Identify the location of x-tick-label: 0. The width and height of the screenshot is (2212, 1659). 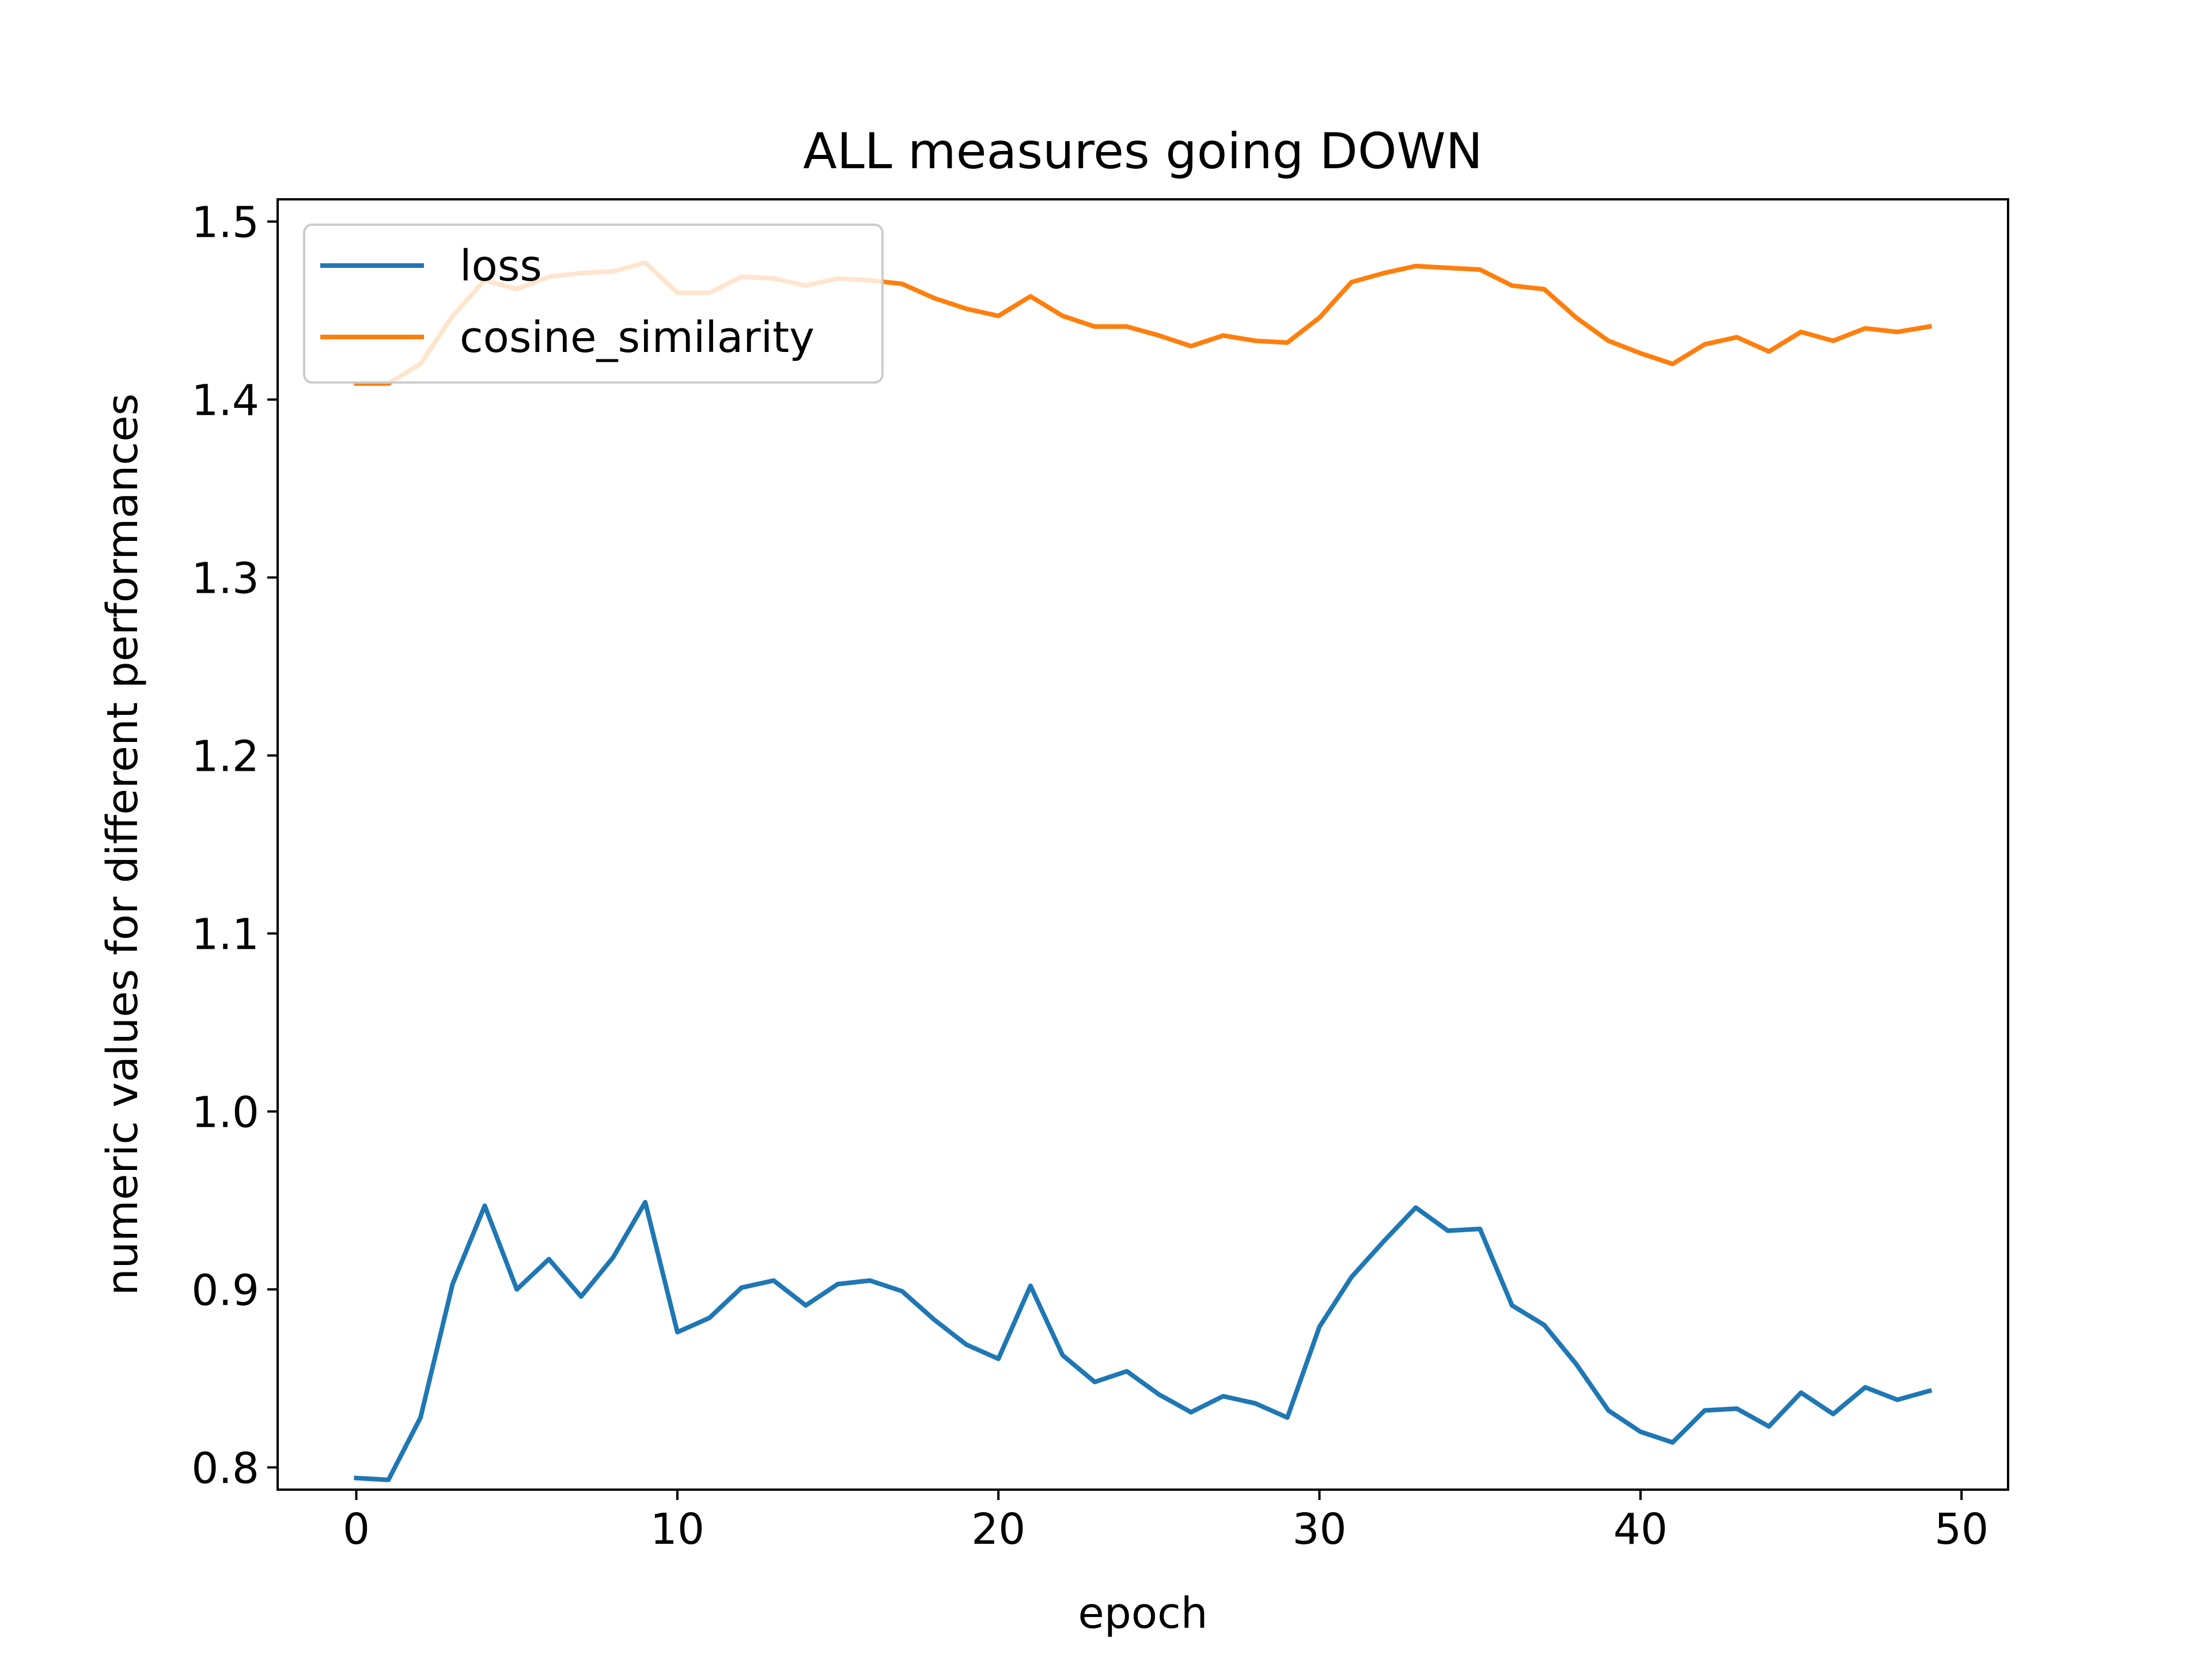
(356, 1529).